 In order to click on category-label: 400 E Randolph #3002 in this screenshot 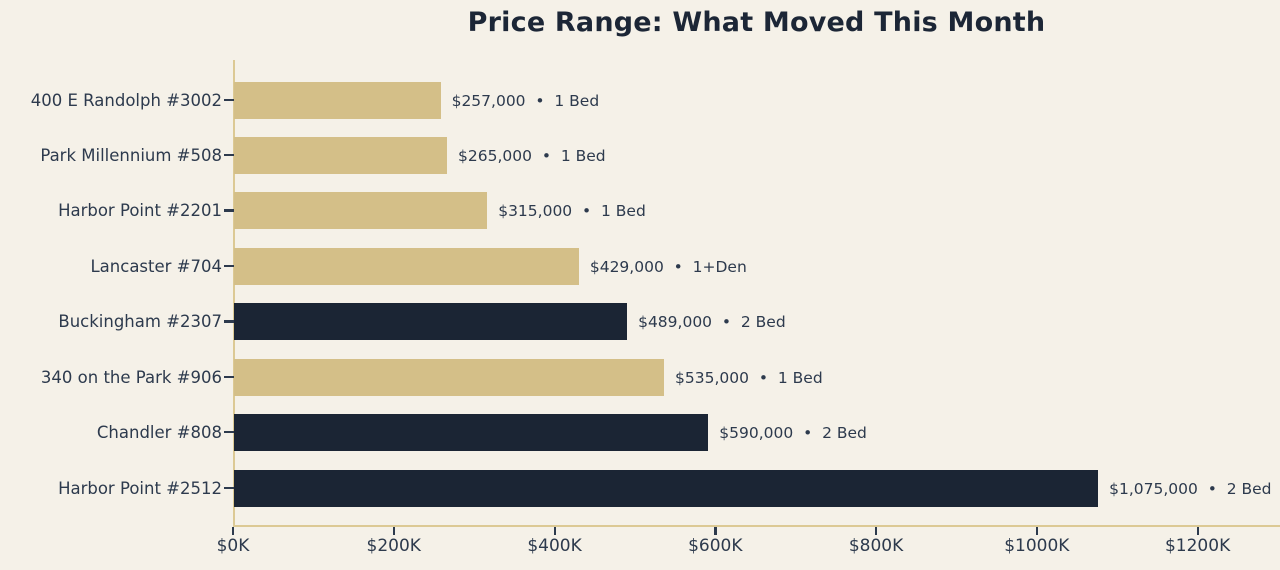, I will do `click(126, 100)`.